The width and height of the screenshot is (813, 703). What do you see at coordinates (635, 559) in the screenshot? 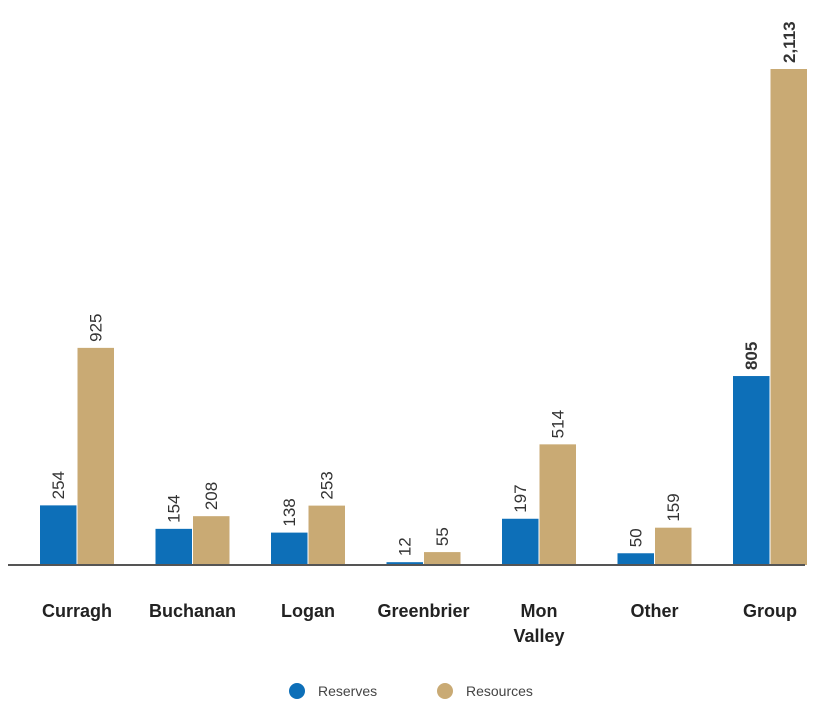
I see `bar-reserves-other` at bounding box center [635, 559].